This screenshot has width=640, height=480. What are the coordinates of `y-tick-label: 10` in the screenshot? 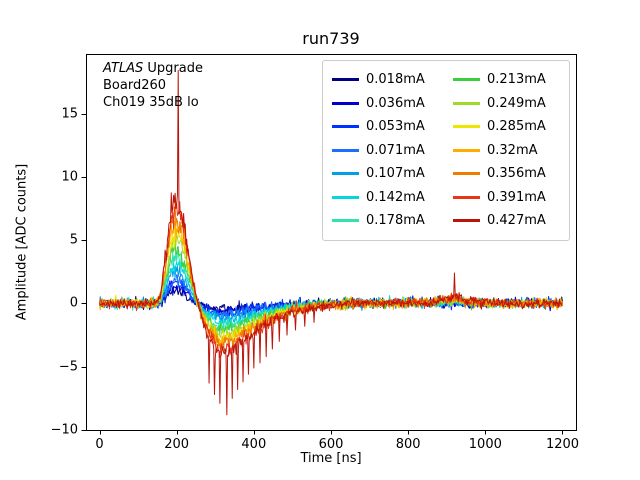 It's located at (69, 177).